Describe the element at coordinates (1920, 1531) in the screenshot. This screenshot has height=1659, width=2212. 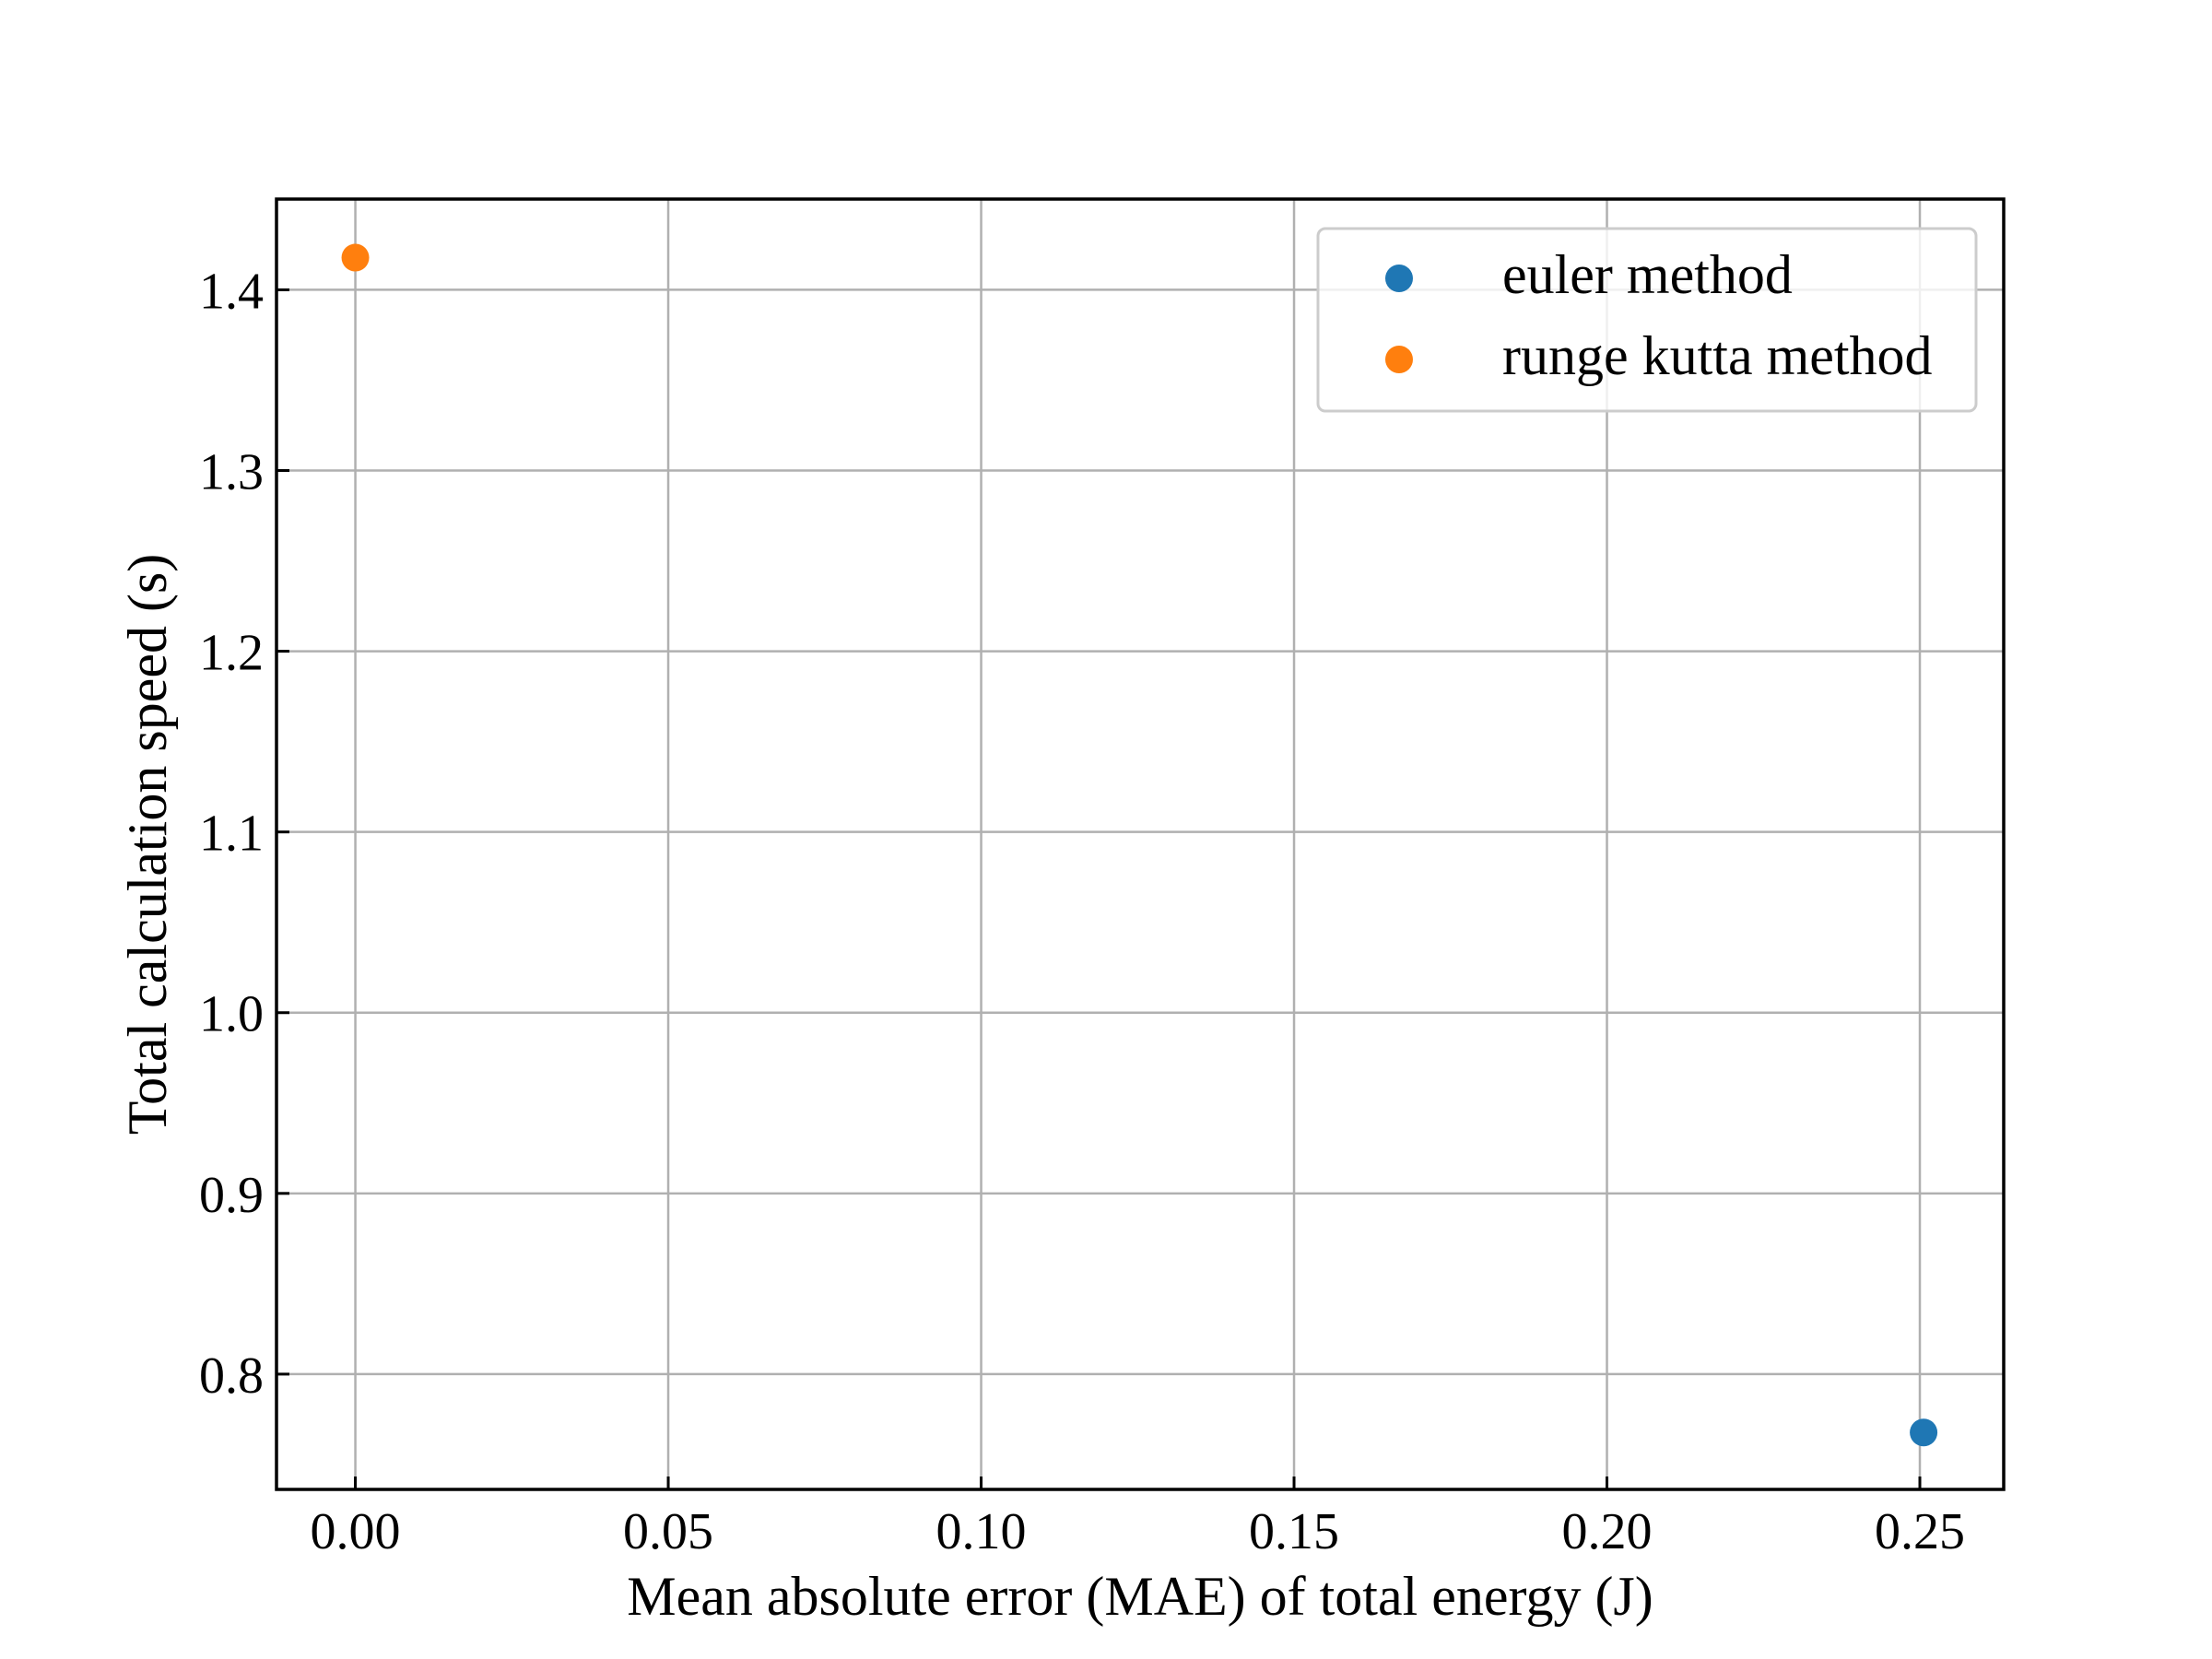
I see `x-tick-label: 0.25` at that location.